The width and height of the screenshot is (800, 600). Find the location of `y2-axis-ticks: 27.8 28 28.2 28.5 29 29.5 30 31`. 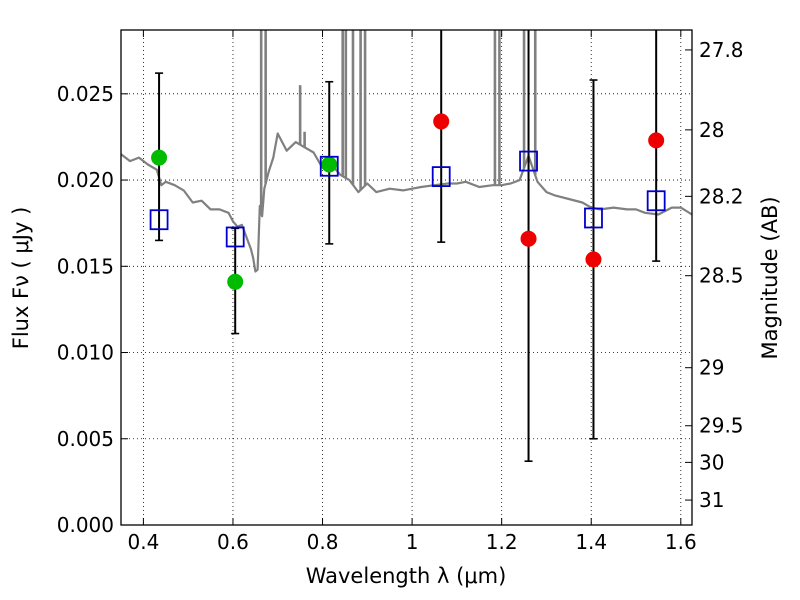

y2-axis-ticks: 27.8 28 28.2 28.5 29 29.5 30 31 is located at coordinates (714, 275).